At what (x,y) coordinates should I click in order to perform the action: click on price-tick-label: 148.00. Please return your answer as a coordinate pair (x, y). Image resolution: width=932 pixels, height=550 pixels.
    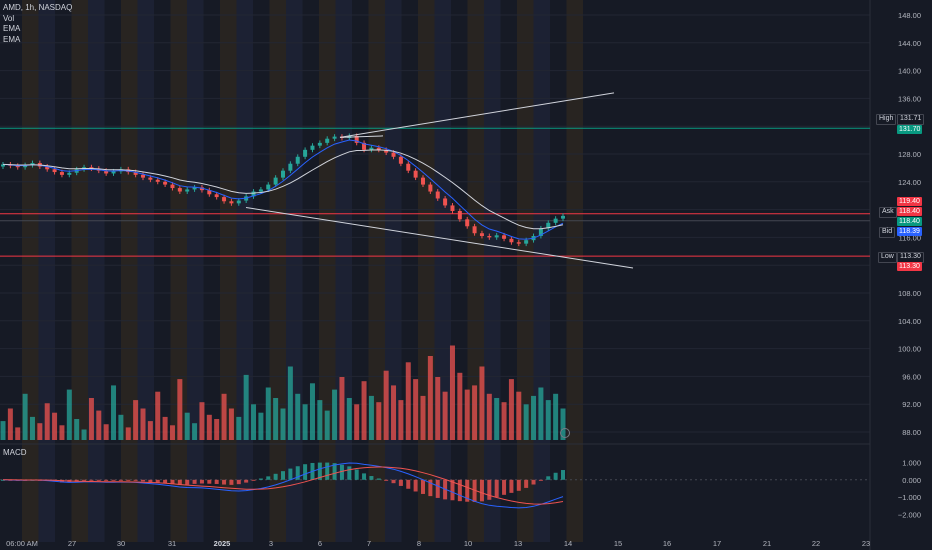
    Looking at the image, I should click on (909, 15).